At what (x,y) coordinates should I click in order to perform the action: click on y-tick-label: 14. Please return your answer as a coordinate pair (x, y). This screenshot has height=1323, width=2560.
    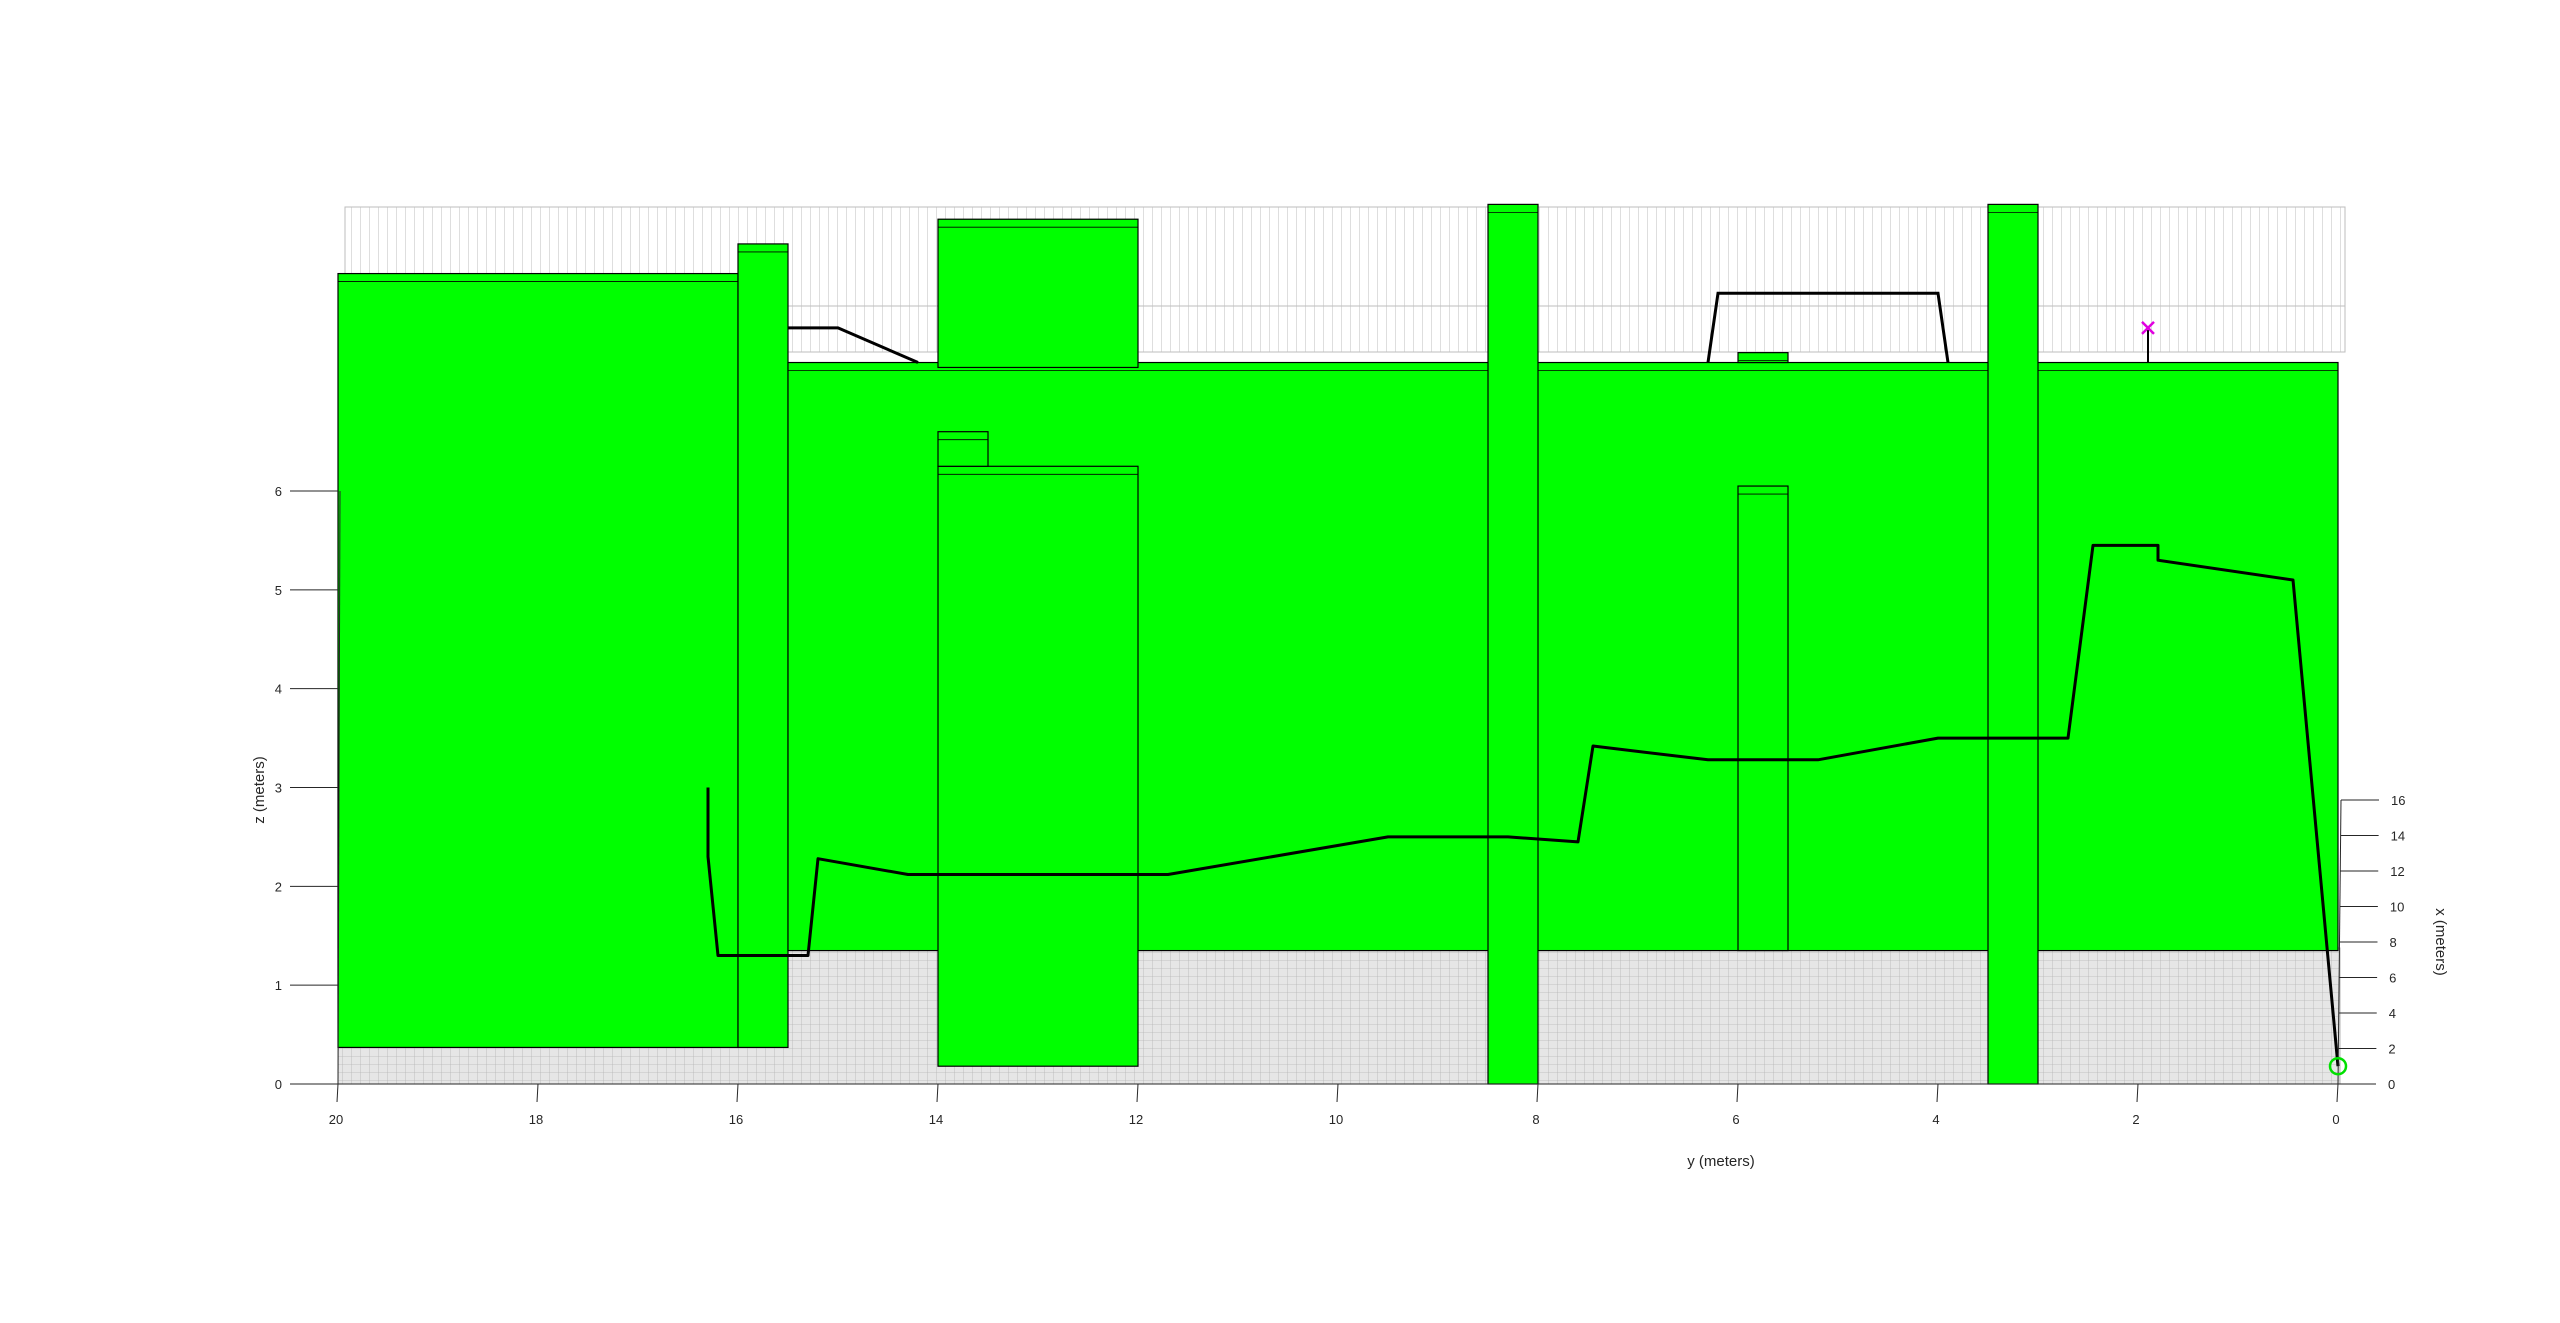
    Looking at the image, I should click on (936, 1119).